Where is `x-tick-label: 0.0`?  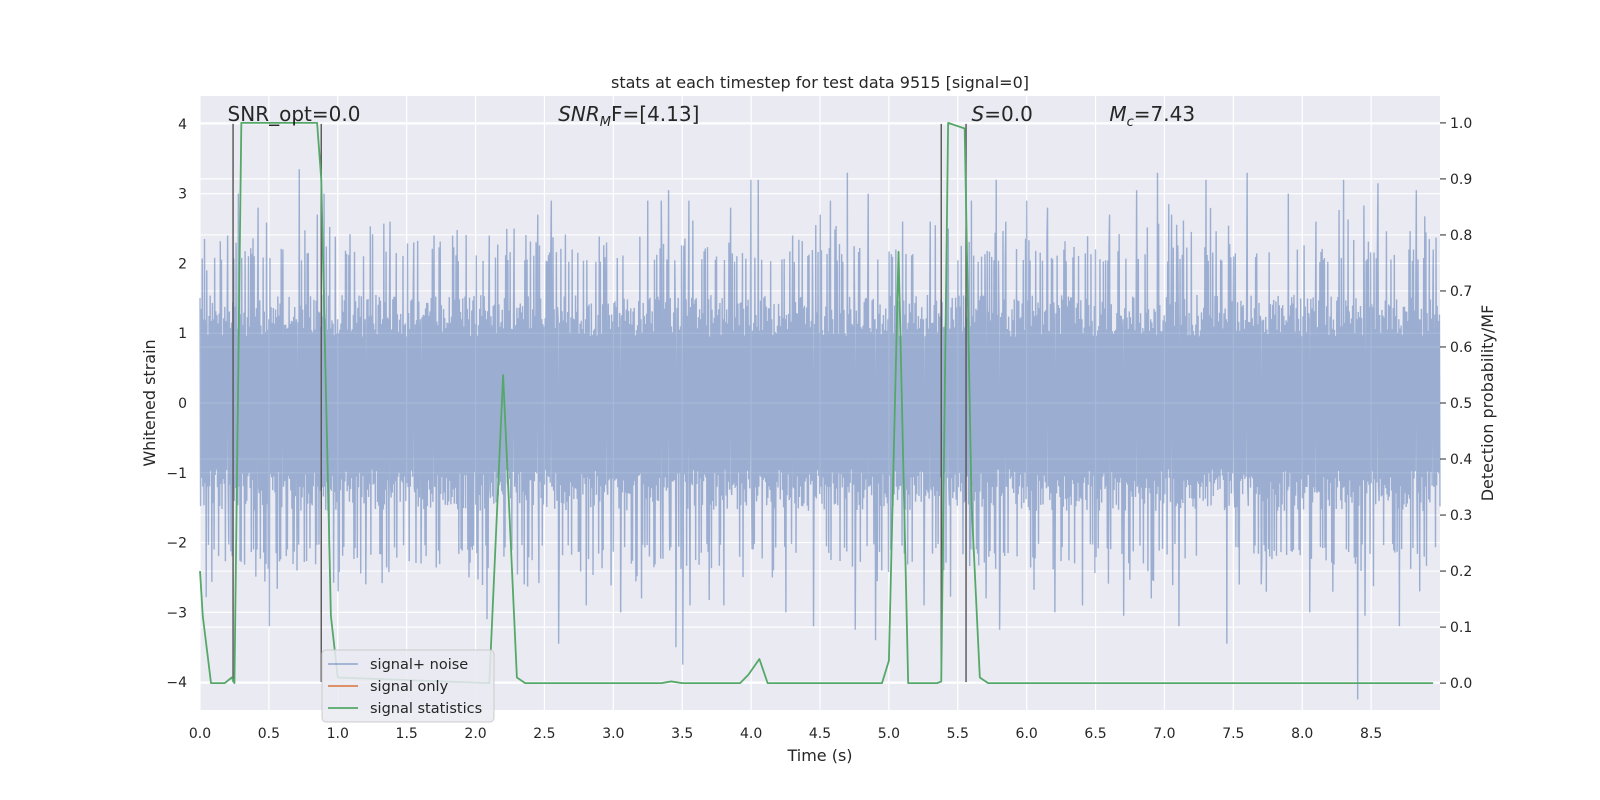 x-tick-label: 0.0 is located at coordinates (200, 734).